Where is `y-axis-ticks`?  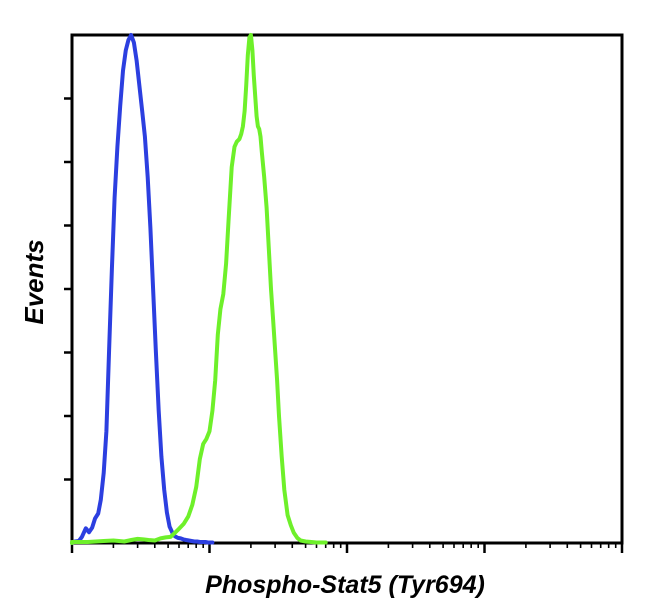 y-axis-ticks is located at coordinates (68, 289).